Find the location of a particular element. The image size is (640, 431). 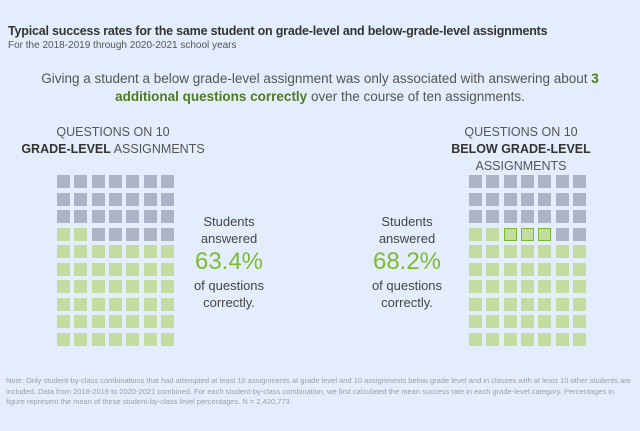

summary-highlight: 3 additional questions correctly is located at coordinates (357, 87).